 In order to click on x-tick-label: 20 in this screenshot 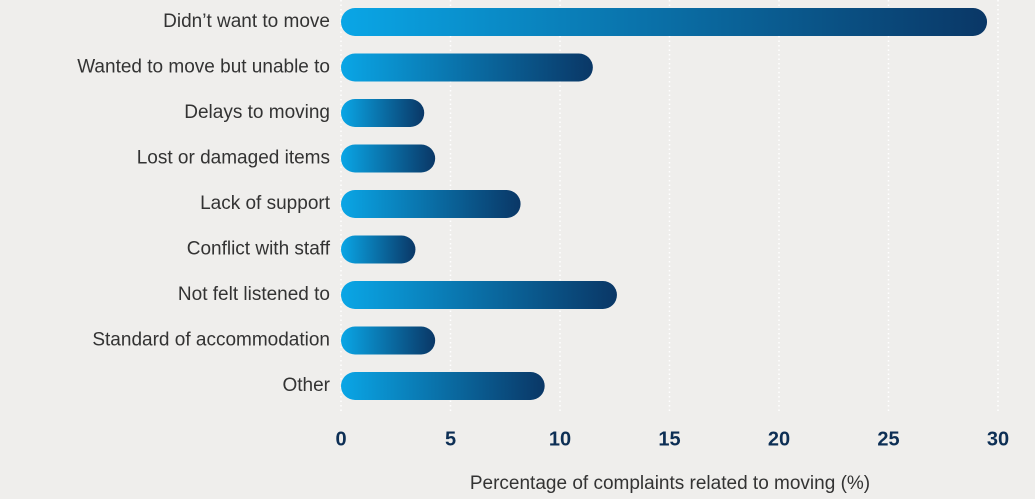, I will do `click(779, 439)`.